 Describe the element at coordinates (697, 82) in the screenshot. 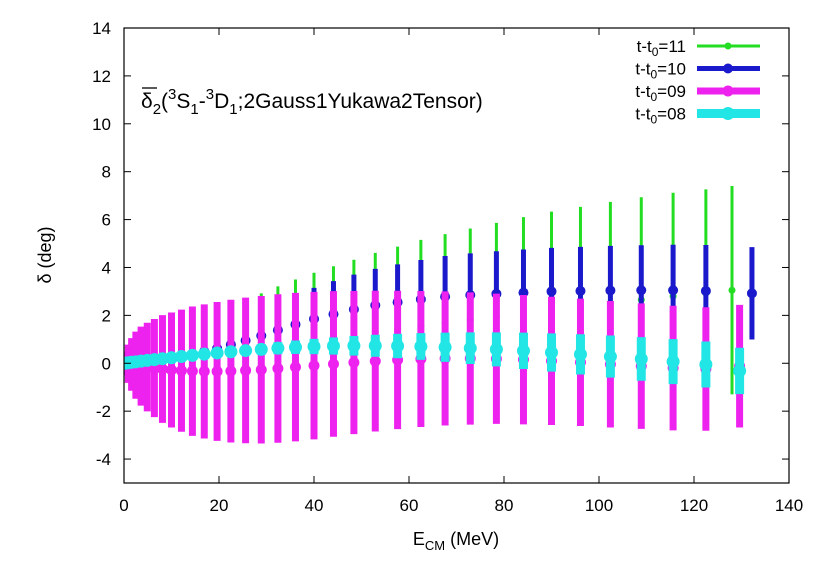

I see `legend: t-t0=11t-t0=10t-t0=09t-t0=08` at that location.